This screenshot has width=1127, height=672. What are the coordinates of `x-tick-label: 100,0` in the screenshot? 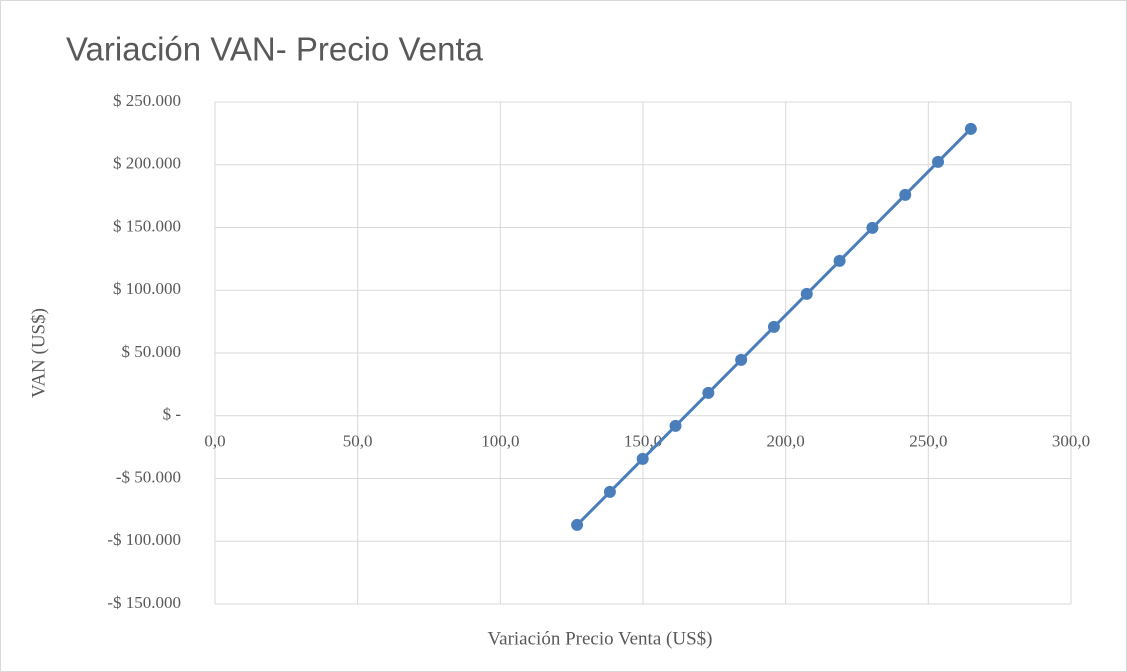 It's located at (500, 441).